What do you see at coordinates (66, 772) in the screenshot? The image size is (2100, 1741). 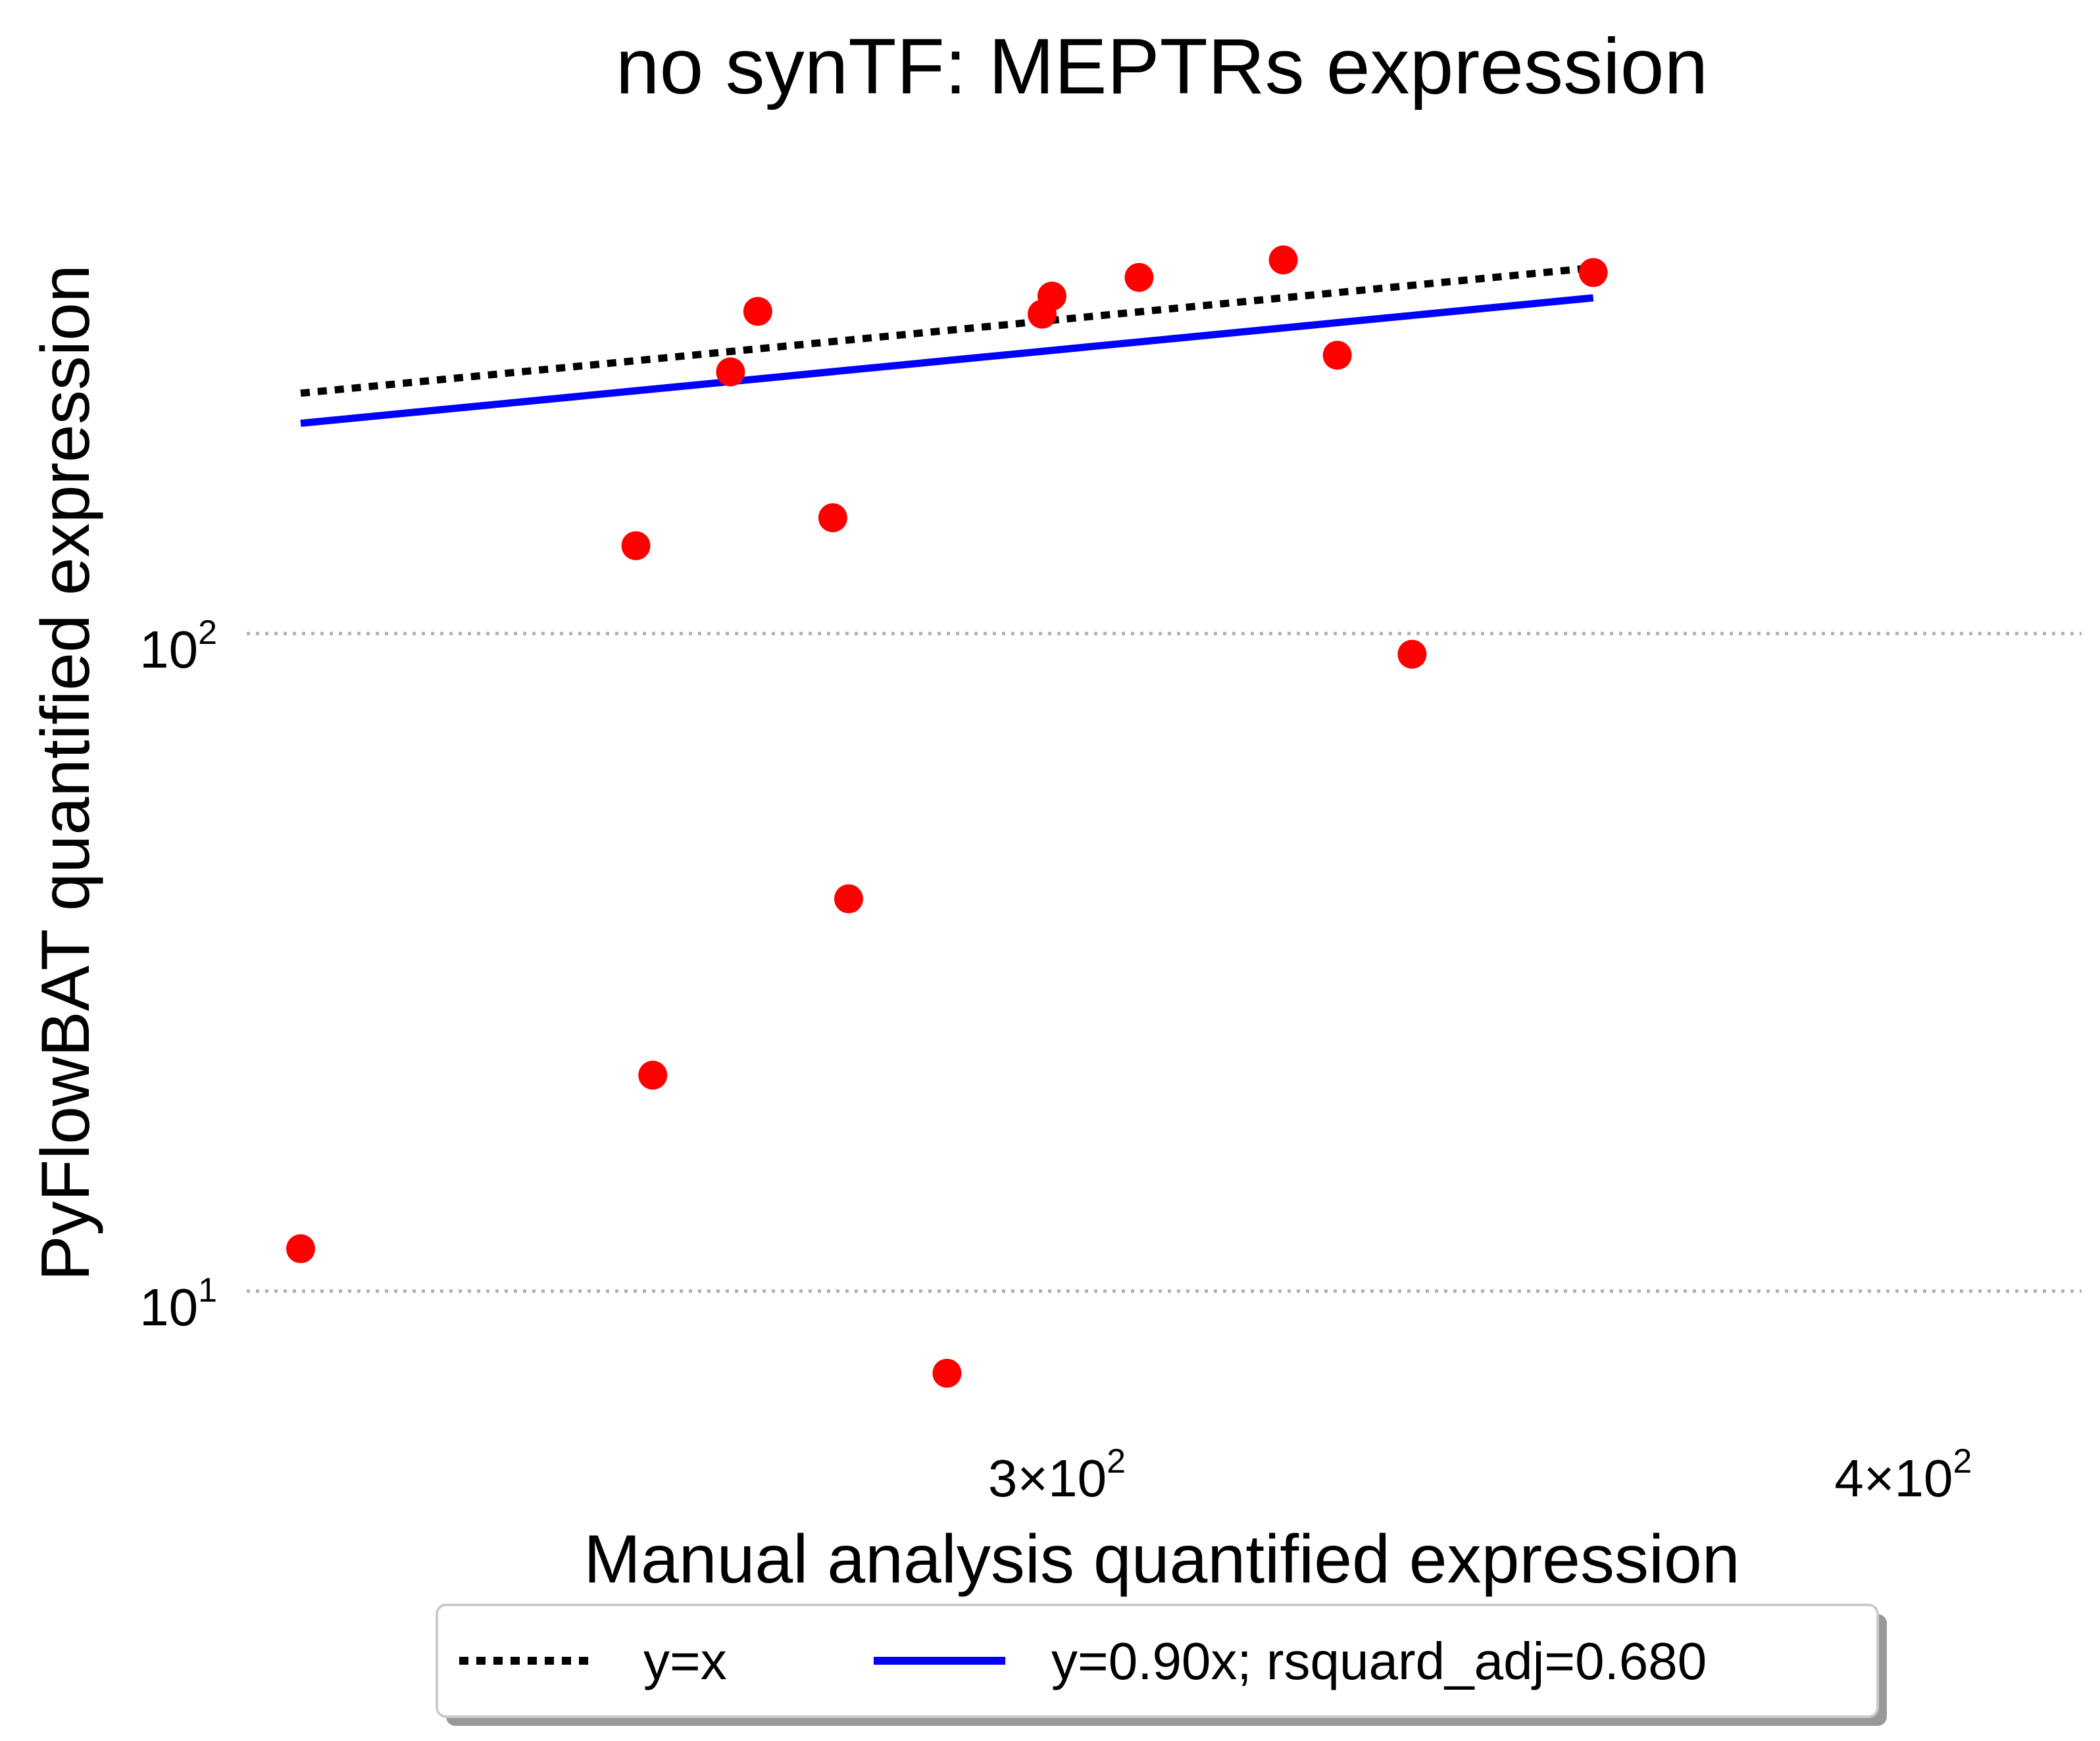 I see `y-axis-label: PyFlowBAT quantified expression` at bounding box center [66, 772].